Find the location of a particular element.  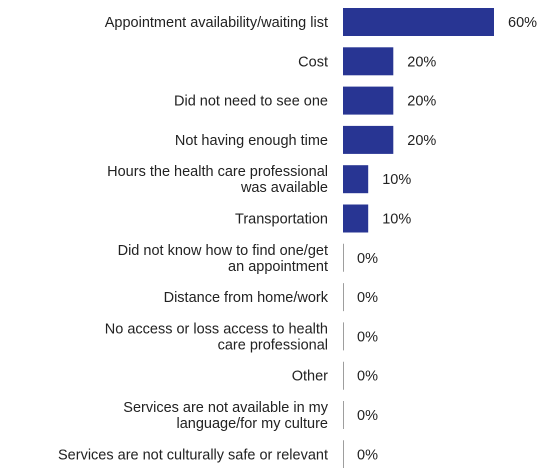

category-label: Other is located at coordinates (310, 377).